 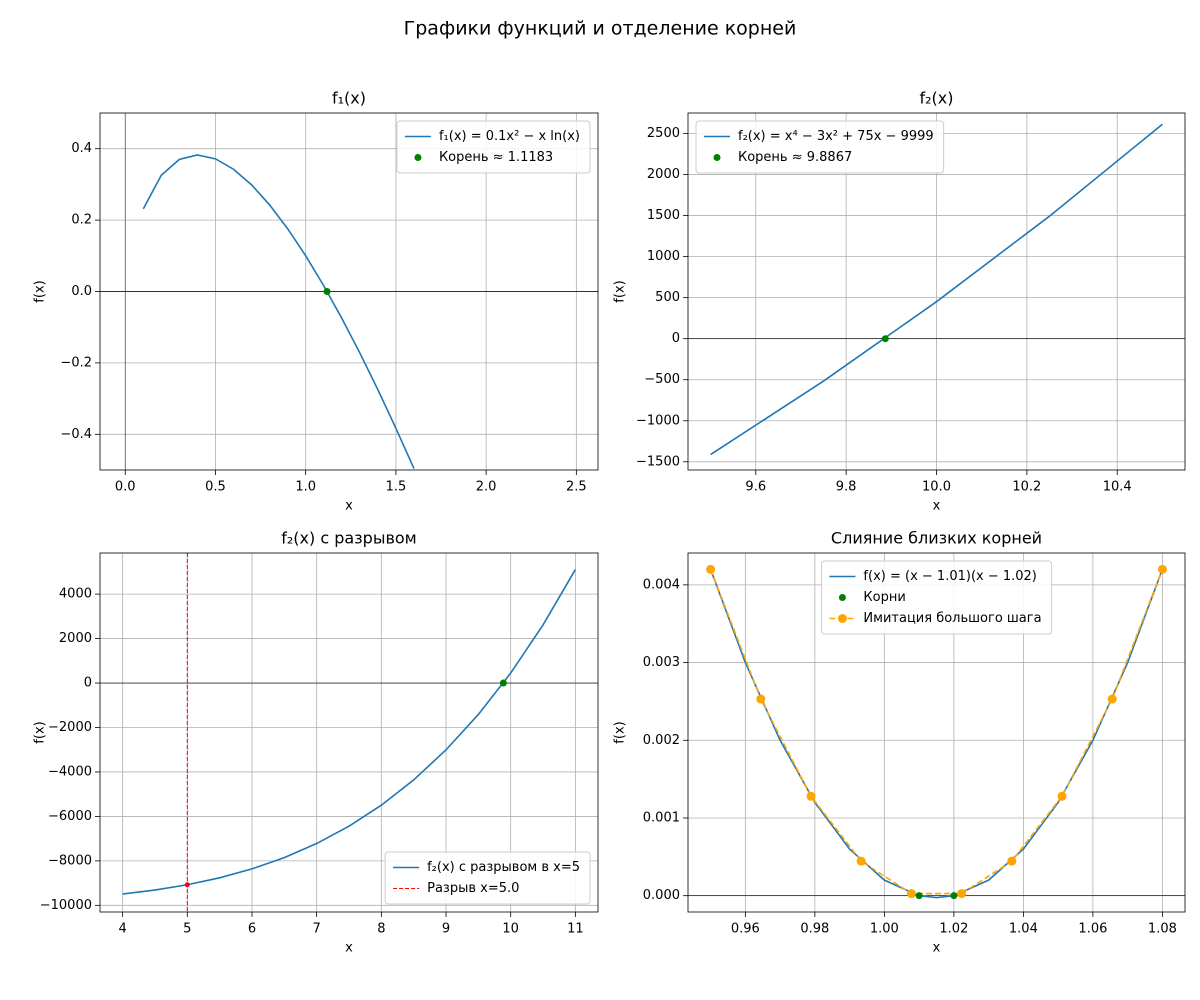 I want to click on subplot-title: Слияние близких корней, so click(x=936, y=538).